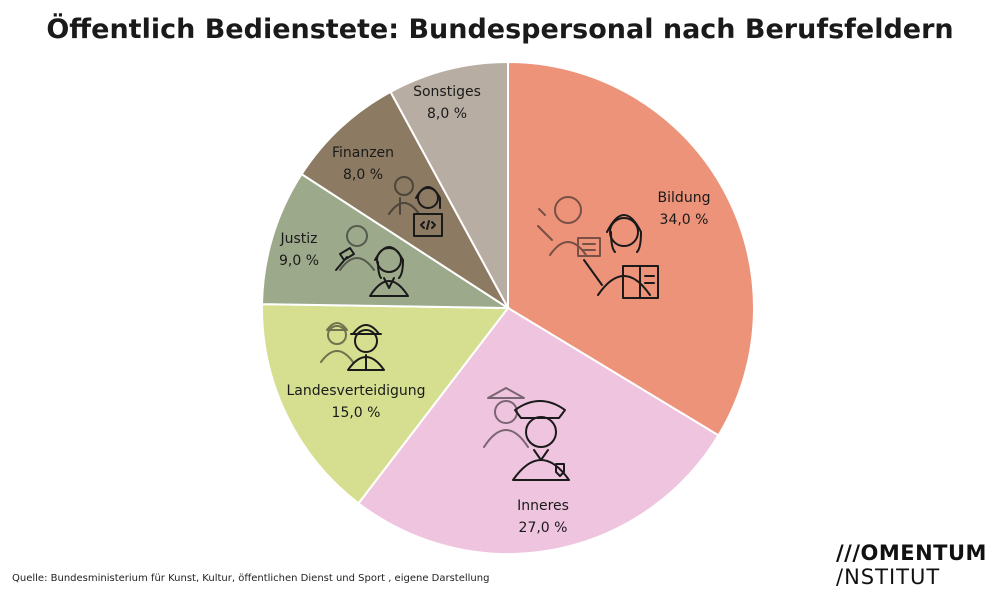 Image resolution: width=1000 pixels, height=590 pixels. I want to click on slice-value-inneres: 27,0 %, so click(543, 528).